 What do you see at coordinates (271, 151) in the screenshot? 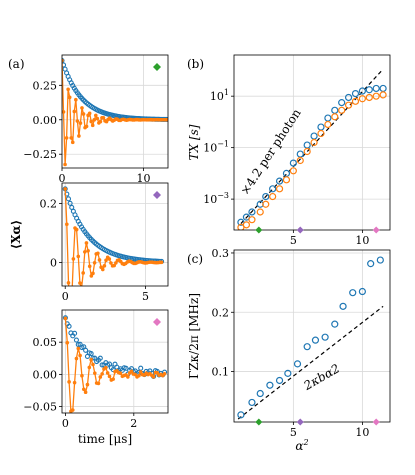
I see `annotation-slope: ×4.2 per photon` at bounding box center [271, 151].